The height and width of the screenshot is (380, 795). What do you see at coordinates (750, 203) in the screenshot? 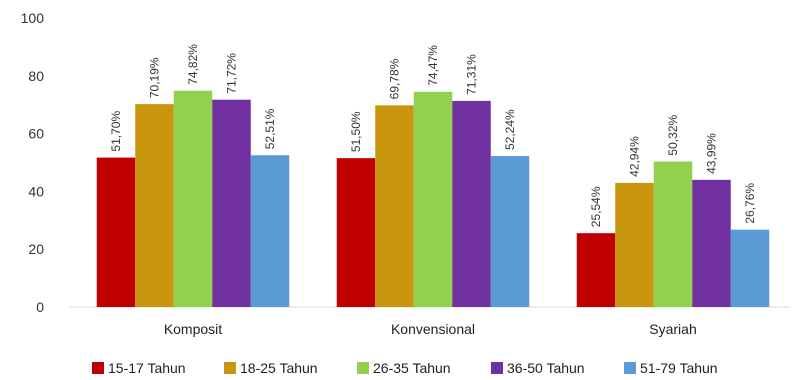
I see `data-label: 26,76%` at bounding box center [750, 203].